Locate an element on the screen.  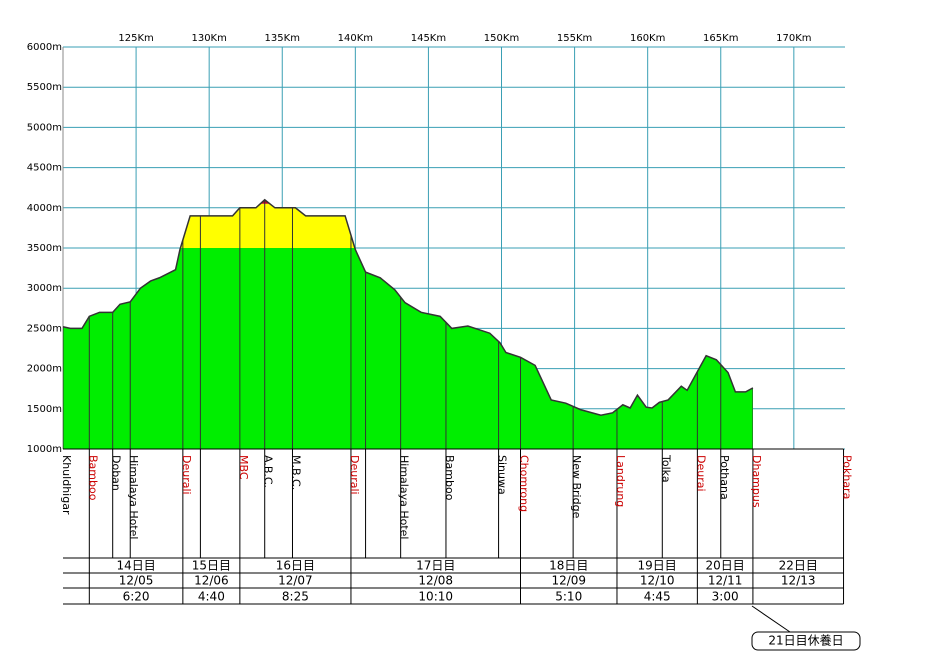
day-date: 12/13 is located at coordinates (798, 581).